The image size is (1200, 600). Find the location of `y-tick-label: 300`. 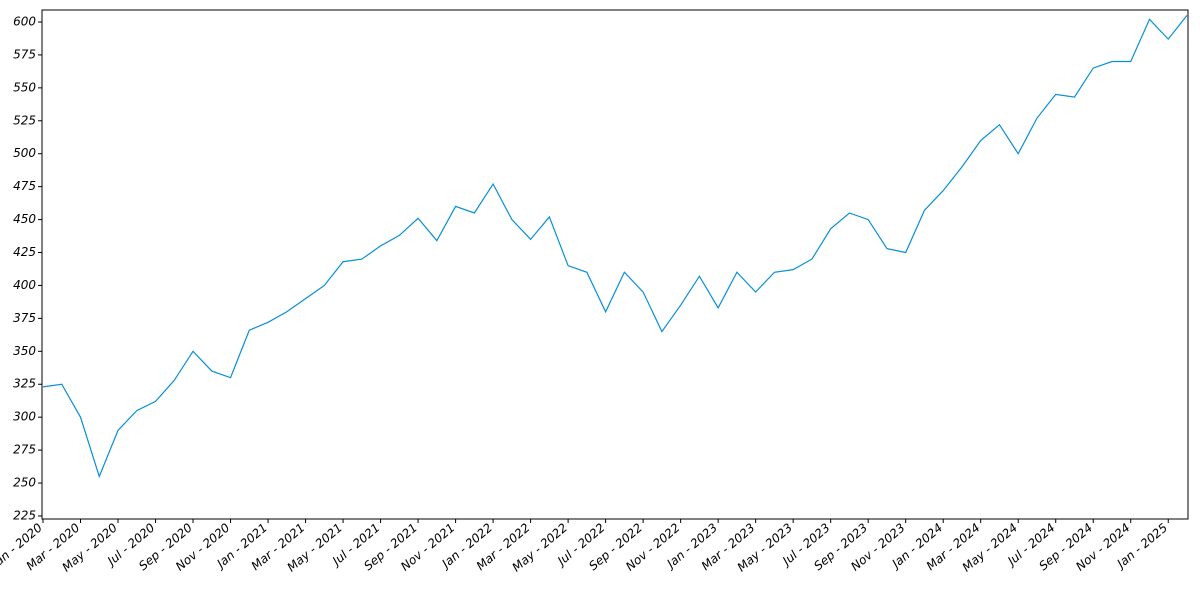

y-tick-label: 300 is located at coordinates (24, 417).